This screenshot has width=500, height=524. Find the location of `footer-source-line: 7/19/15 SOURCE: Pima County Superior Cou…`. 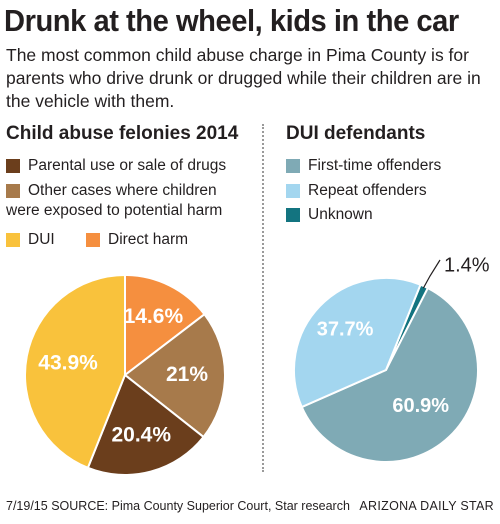

footer-source-line: 7/19/15 SOURCE: Pima County Superior Cou… is located at coordinates (178, 506).